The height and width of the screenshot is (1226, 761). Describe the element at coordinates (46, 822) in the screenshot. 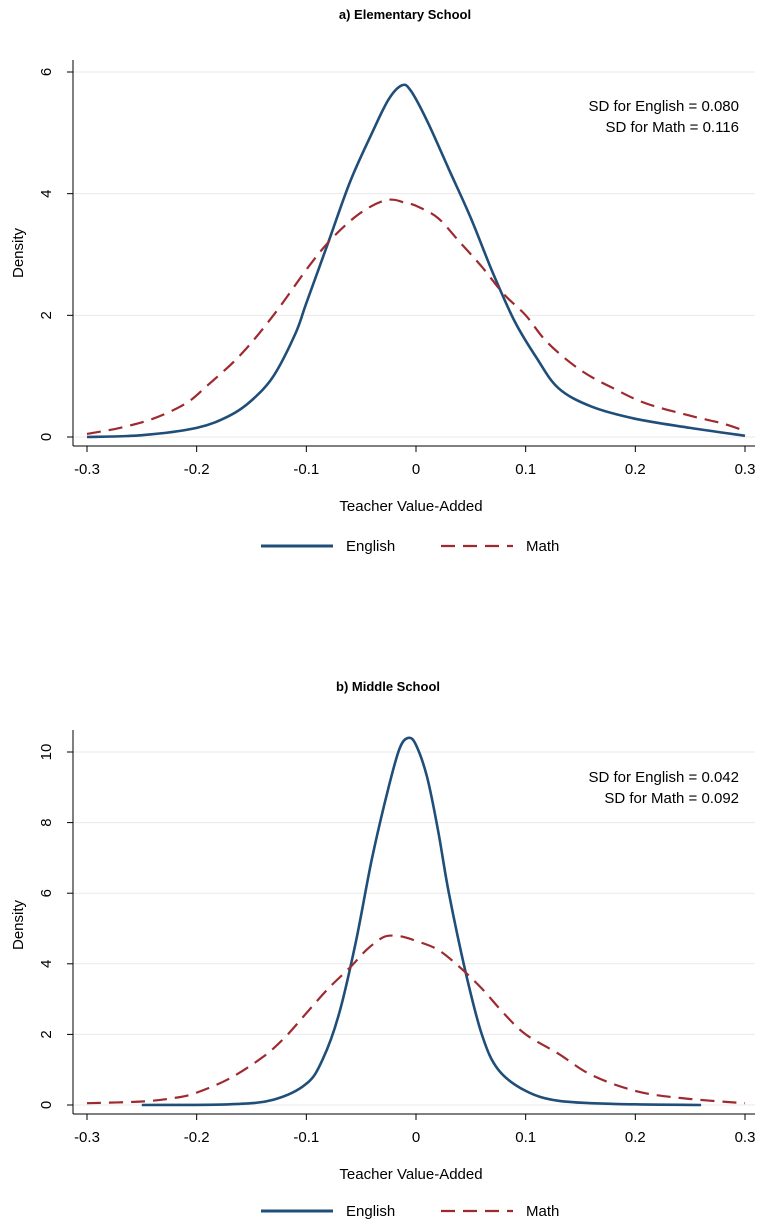

I see `y-tick-label: 8` at that location.